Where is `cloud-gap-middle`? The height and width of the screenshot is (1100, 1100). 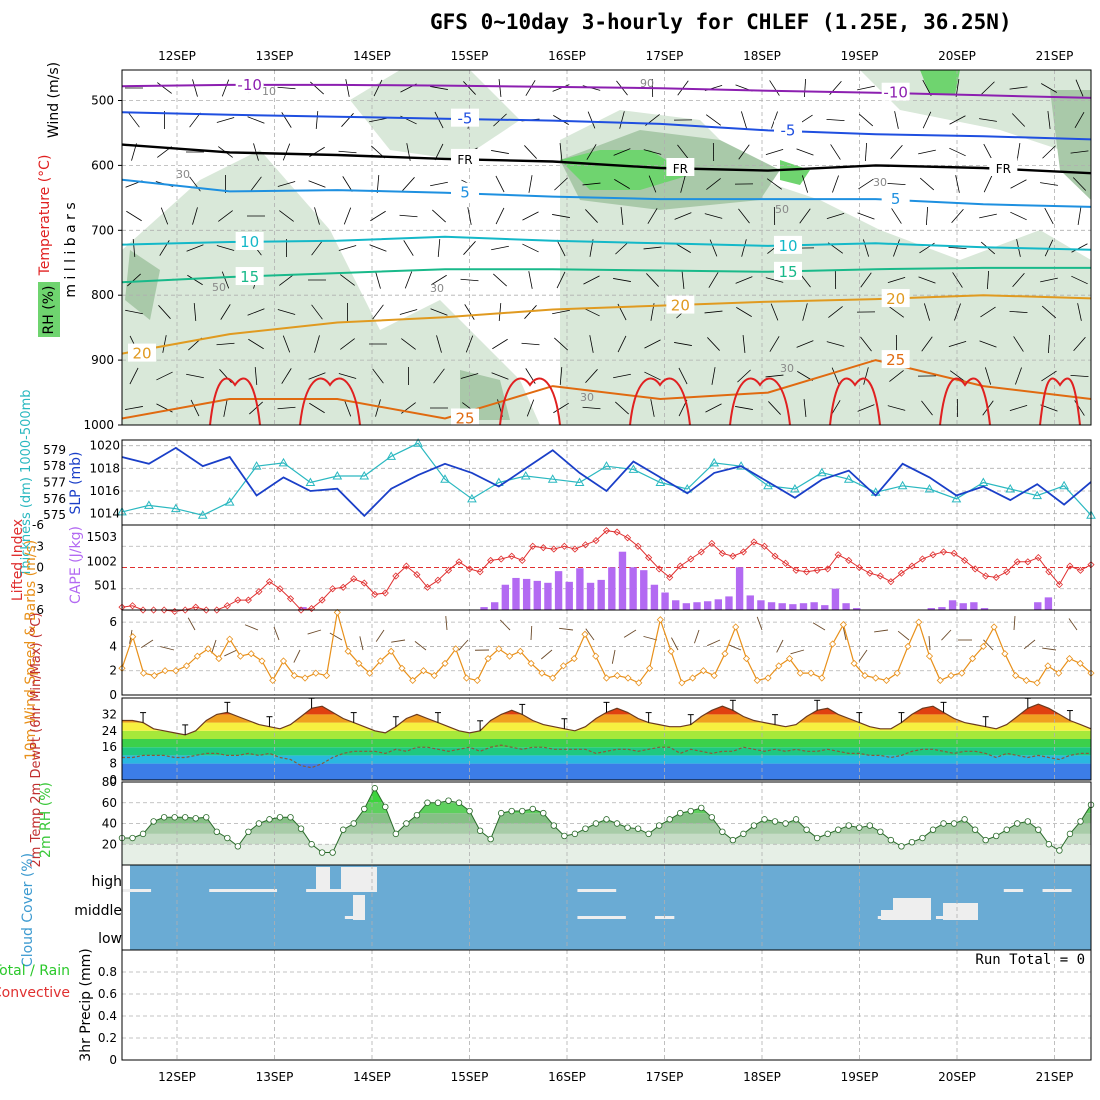 cloud-gap-middle is located at coordinates (960, 911).